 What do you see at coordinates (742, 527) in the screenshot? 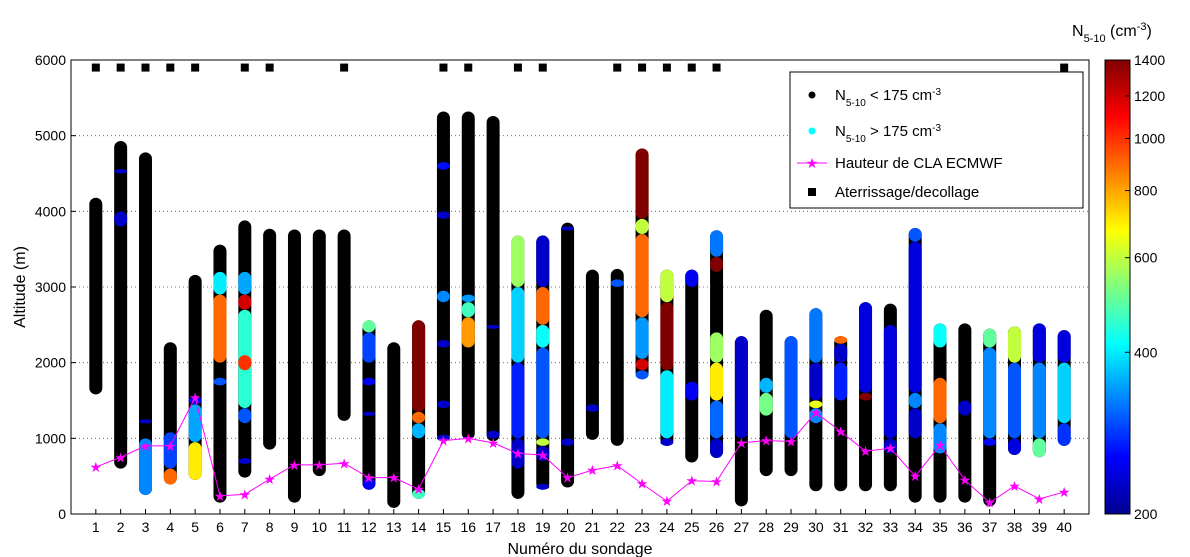
I see `x-tick-label: 27` at bounding box center [742, 527].